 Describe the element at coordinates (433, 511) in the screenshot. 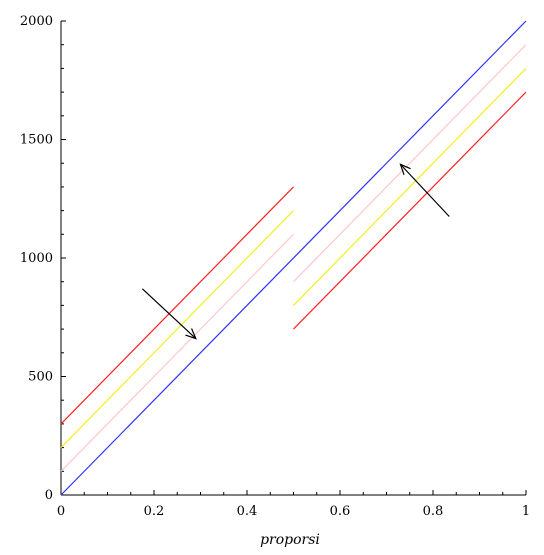

I see `x-tick-label: 0.8` at that location.